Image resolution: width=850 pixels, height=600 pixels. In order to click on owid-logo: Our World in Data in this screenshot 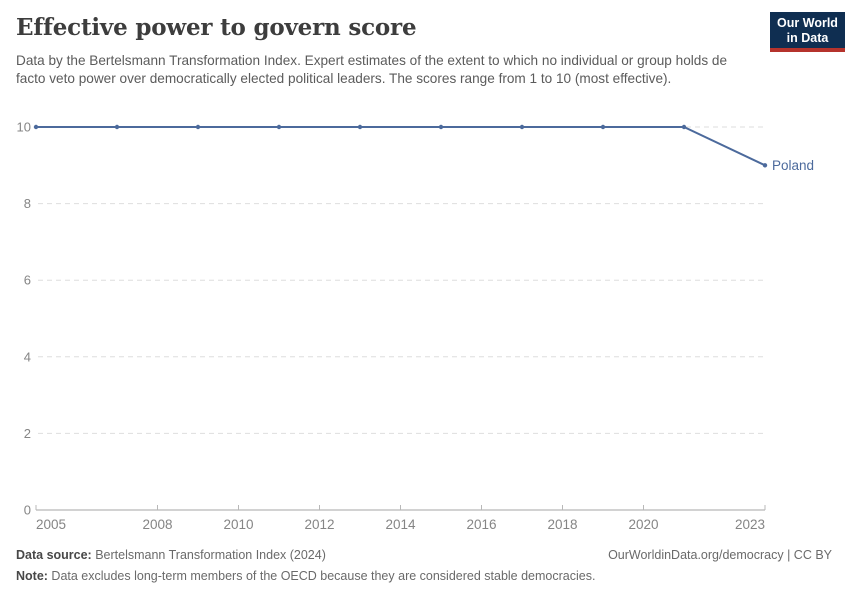, I will do `click(807, 32)`.